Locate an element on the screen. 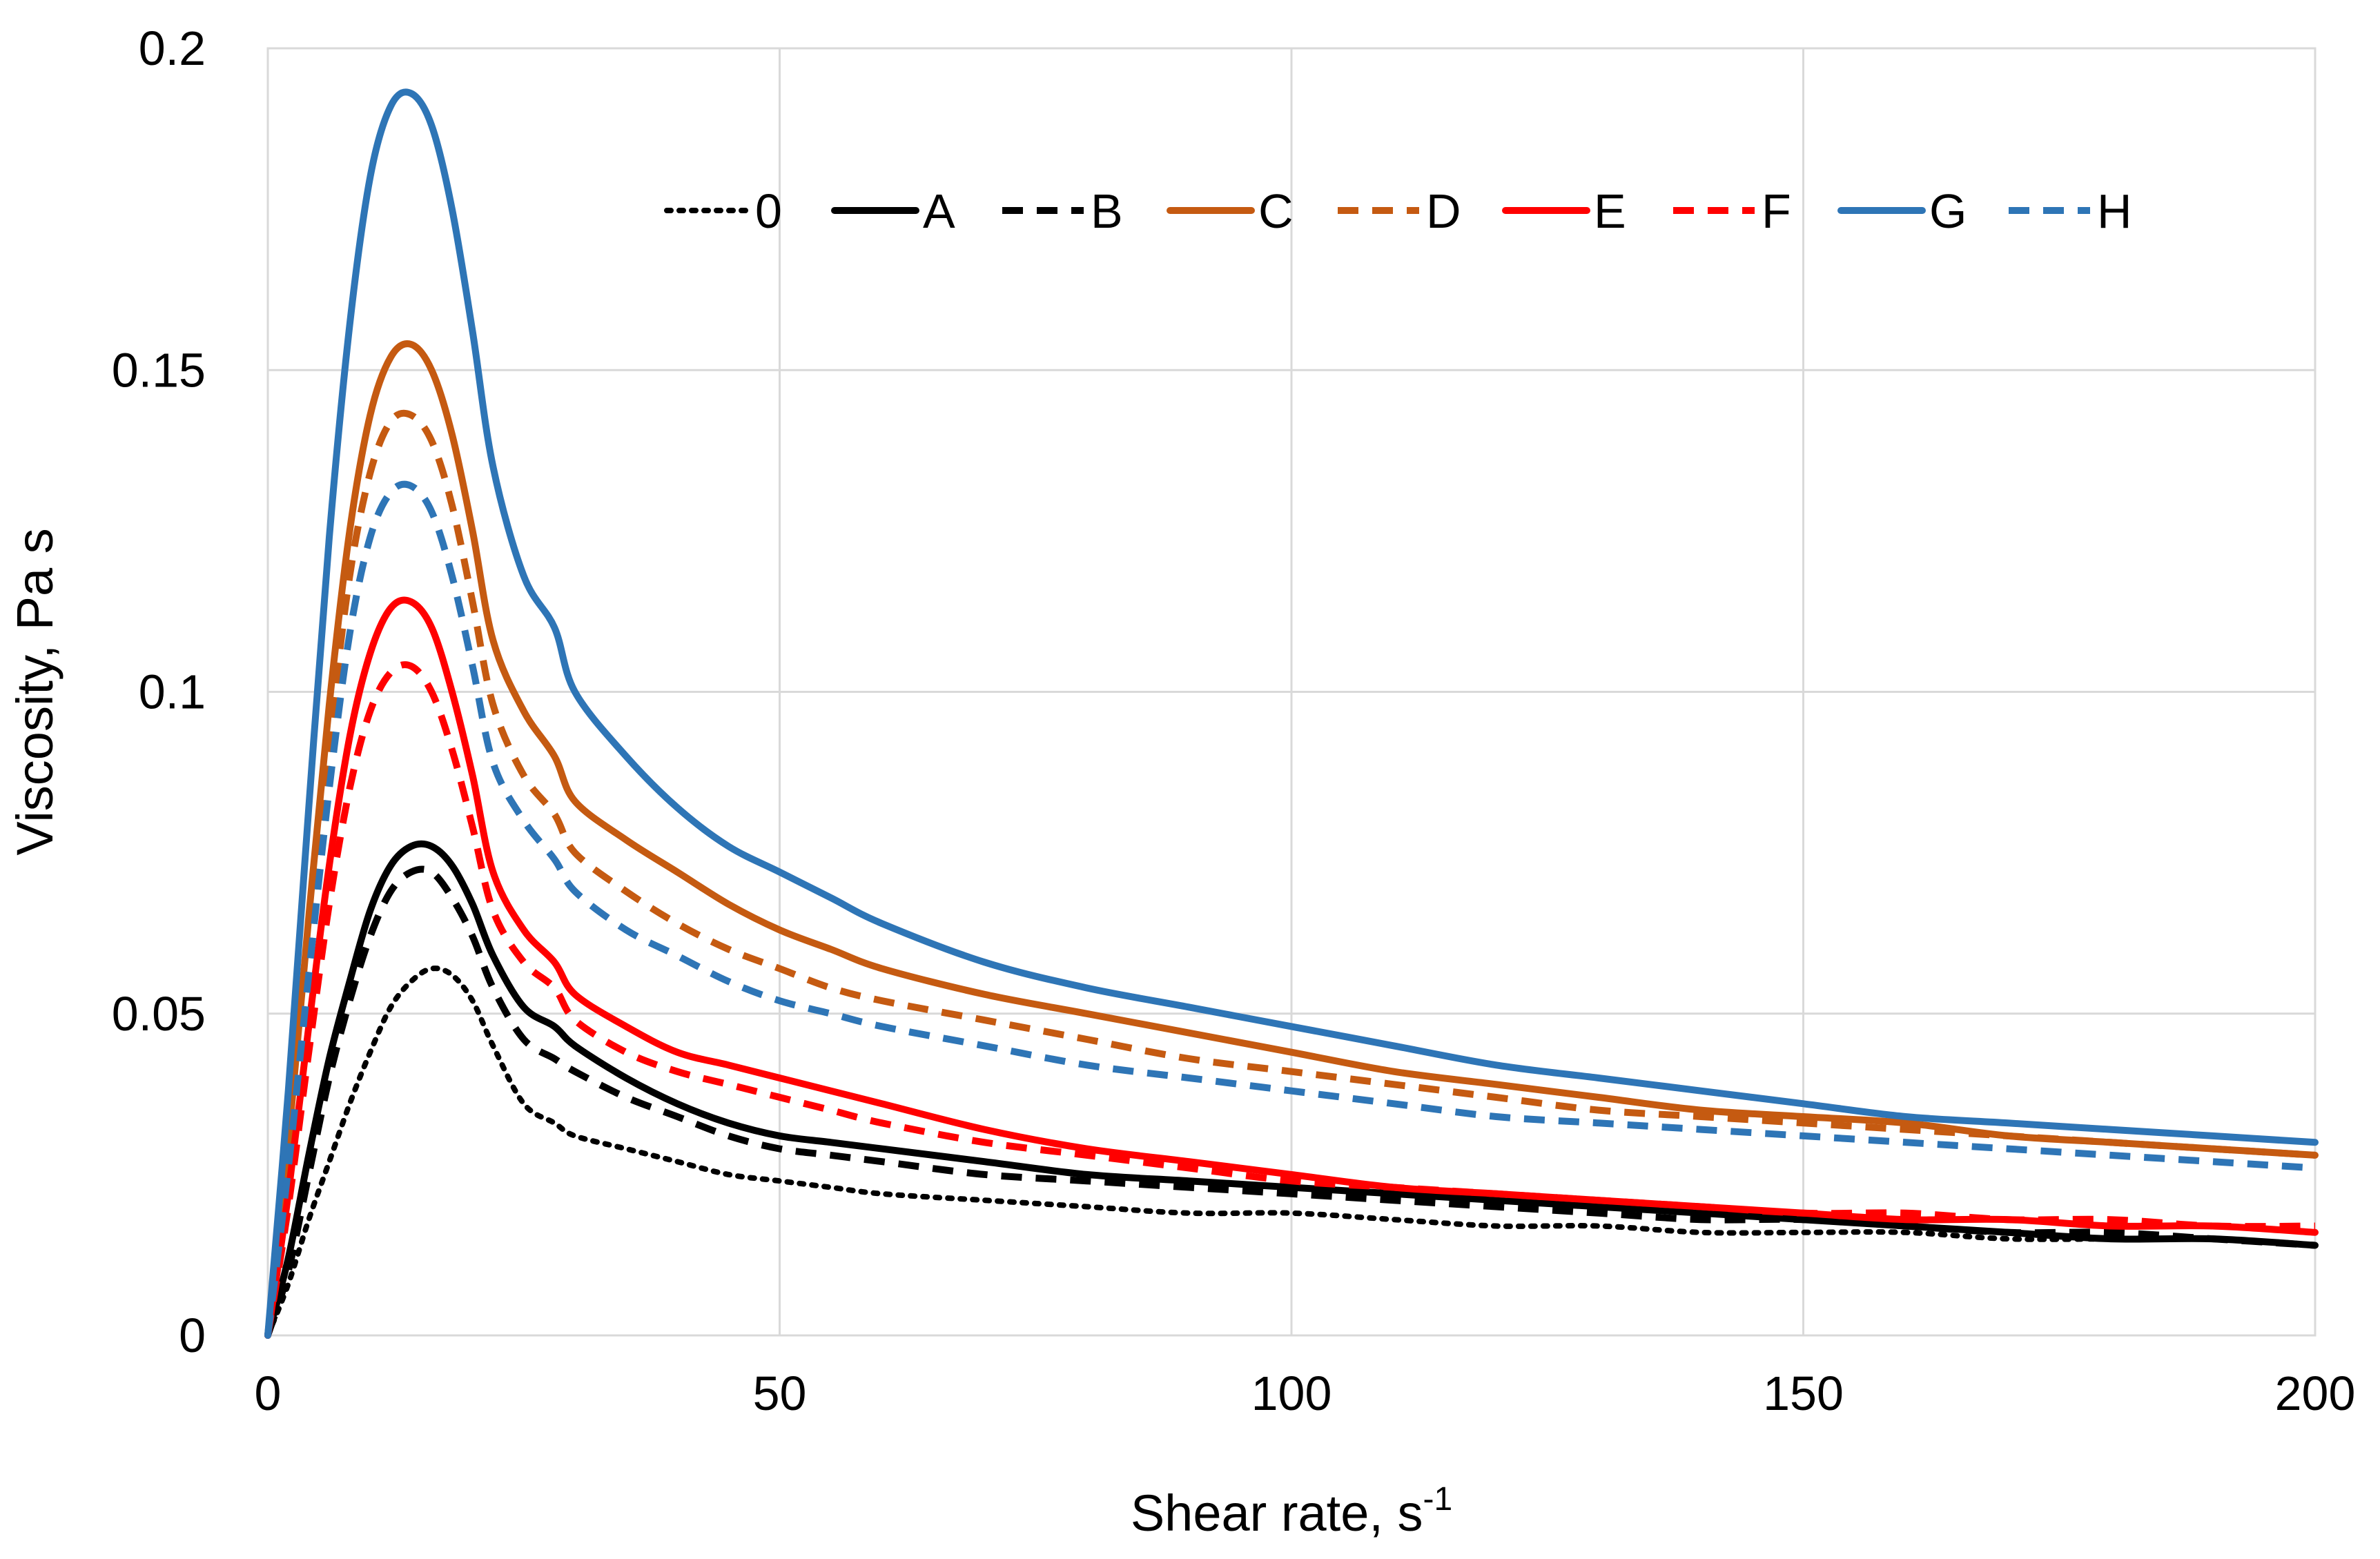  x-axis-ticks: 0 50 100 150 200 is located at coordinates (1305, 1393).